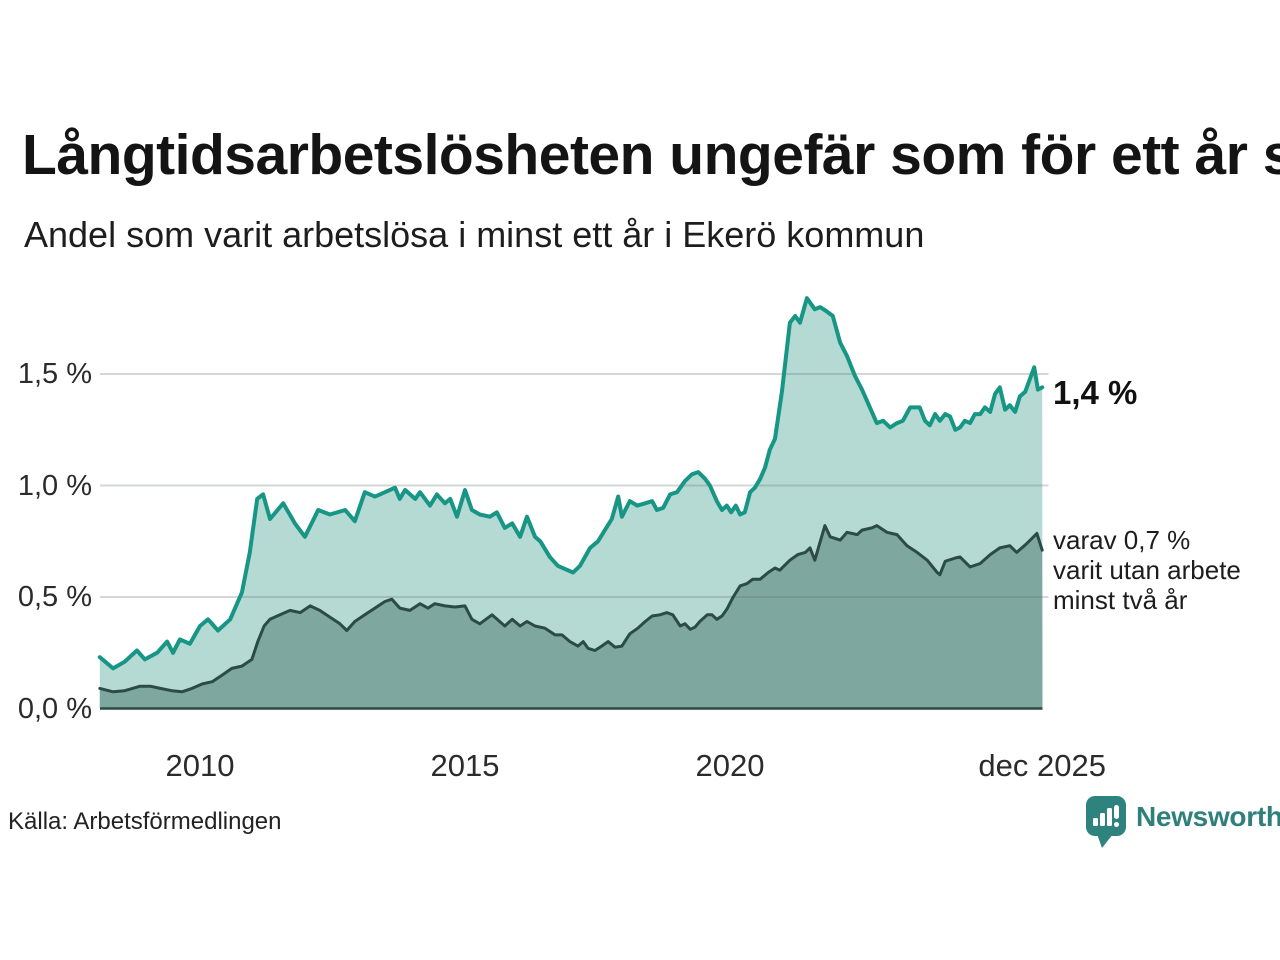 The height and width of the screenshot is (960, 1280). Describe the element at coordinates (54, 597) in the screenshot. I see `y-axis-tick-label: 0,5 %` at that location.